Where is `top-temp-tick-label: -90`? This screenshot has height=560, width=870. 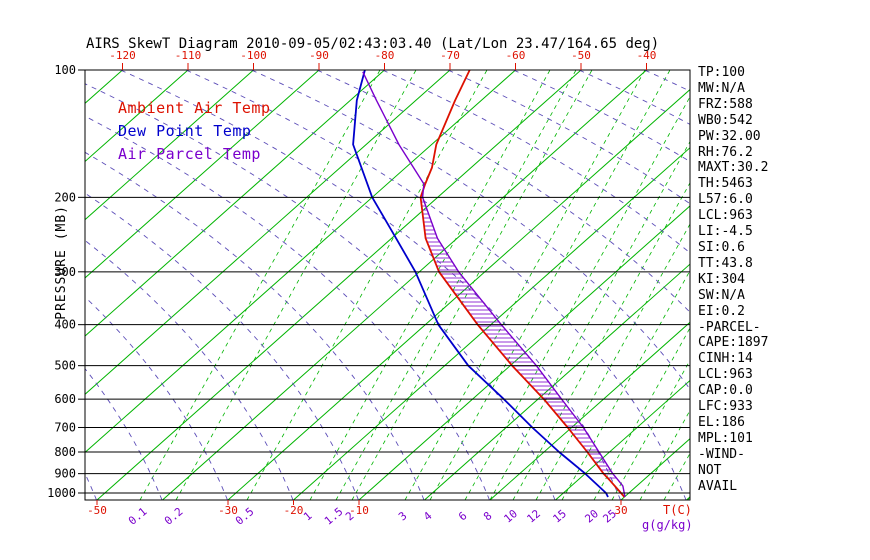 top-temp-tick-label: -90 is located at coordinates (319, 55).